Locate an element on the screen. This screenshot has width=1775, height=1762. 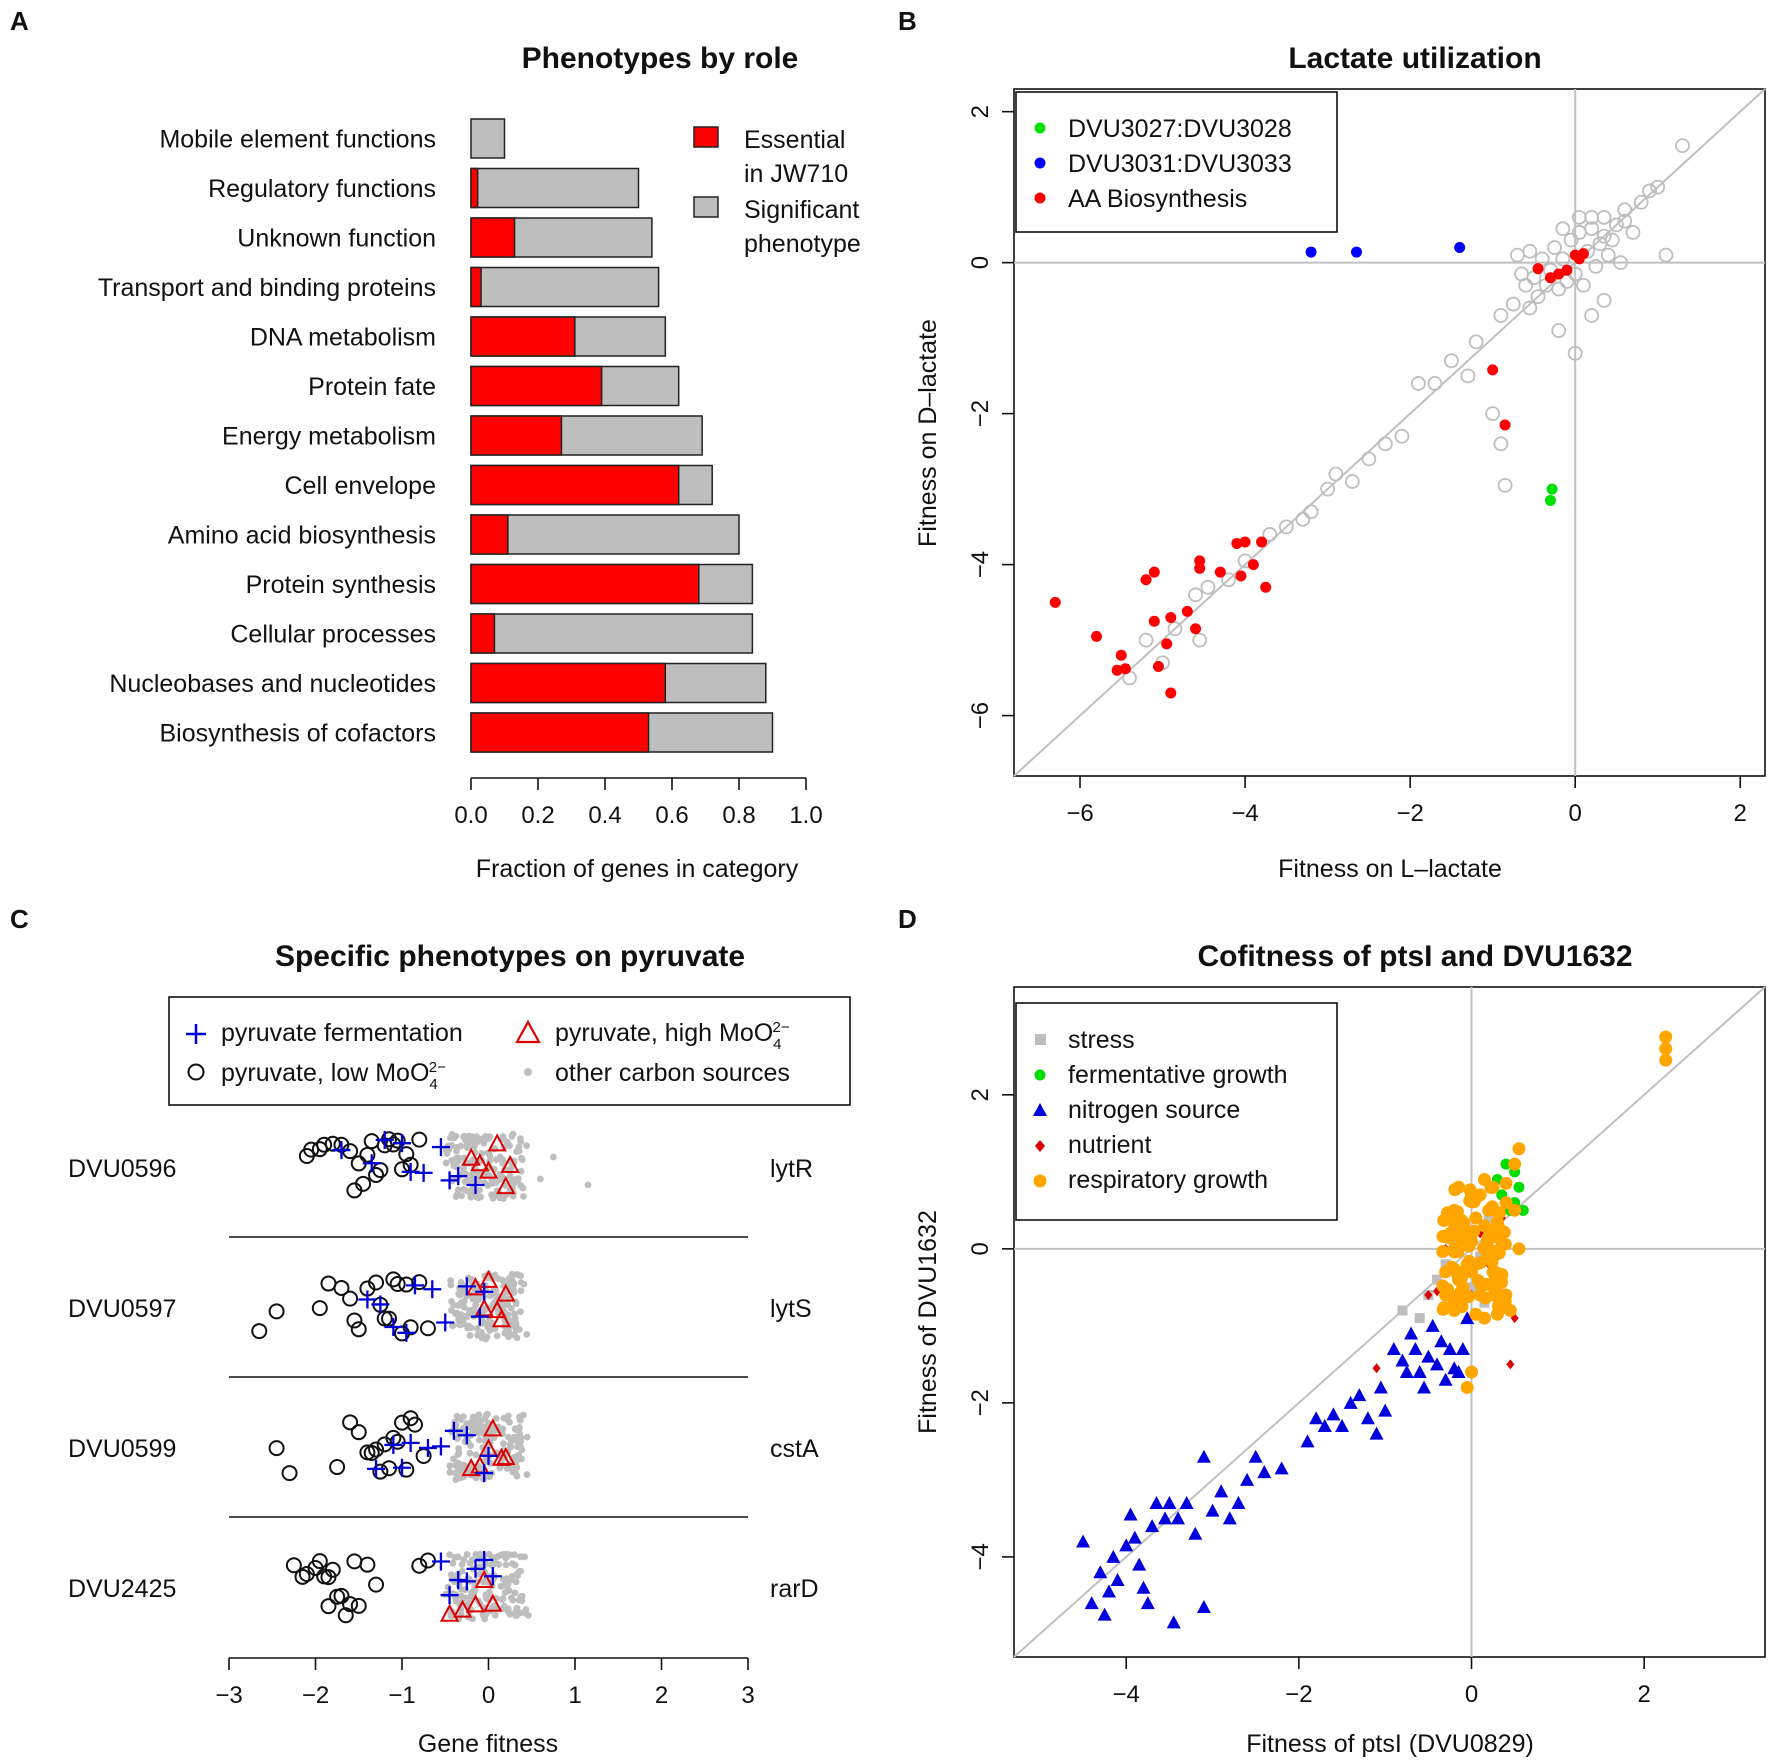
category-label-protein-synthesis: Protein synthesis is located at coordinates (341, 585).